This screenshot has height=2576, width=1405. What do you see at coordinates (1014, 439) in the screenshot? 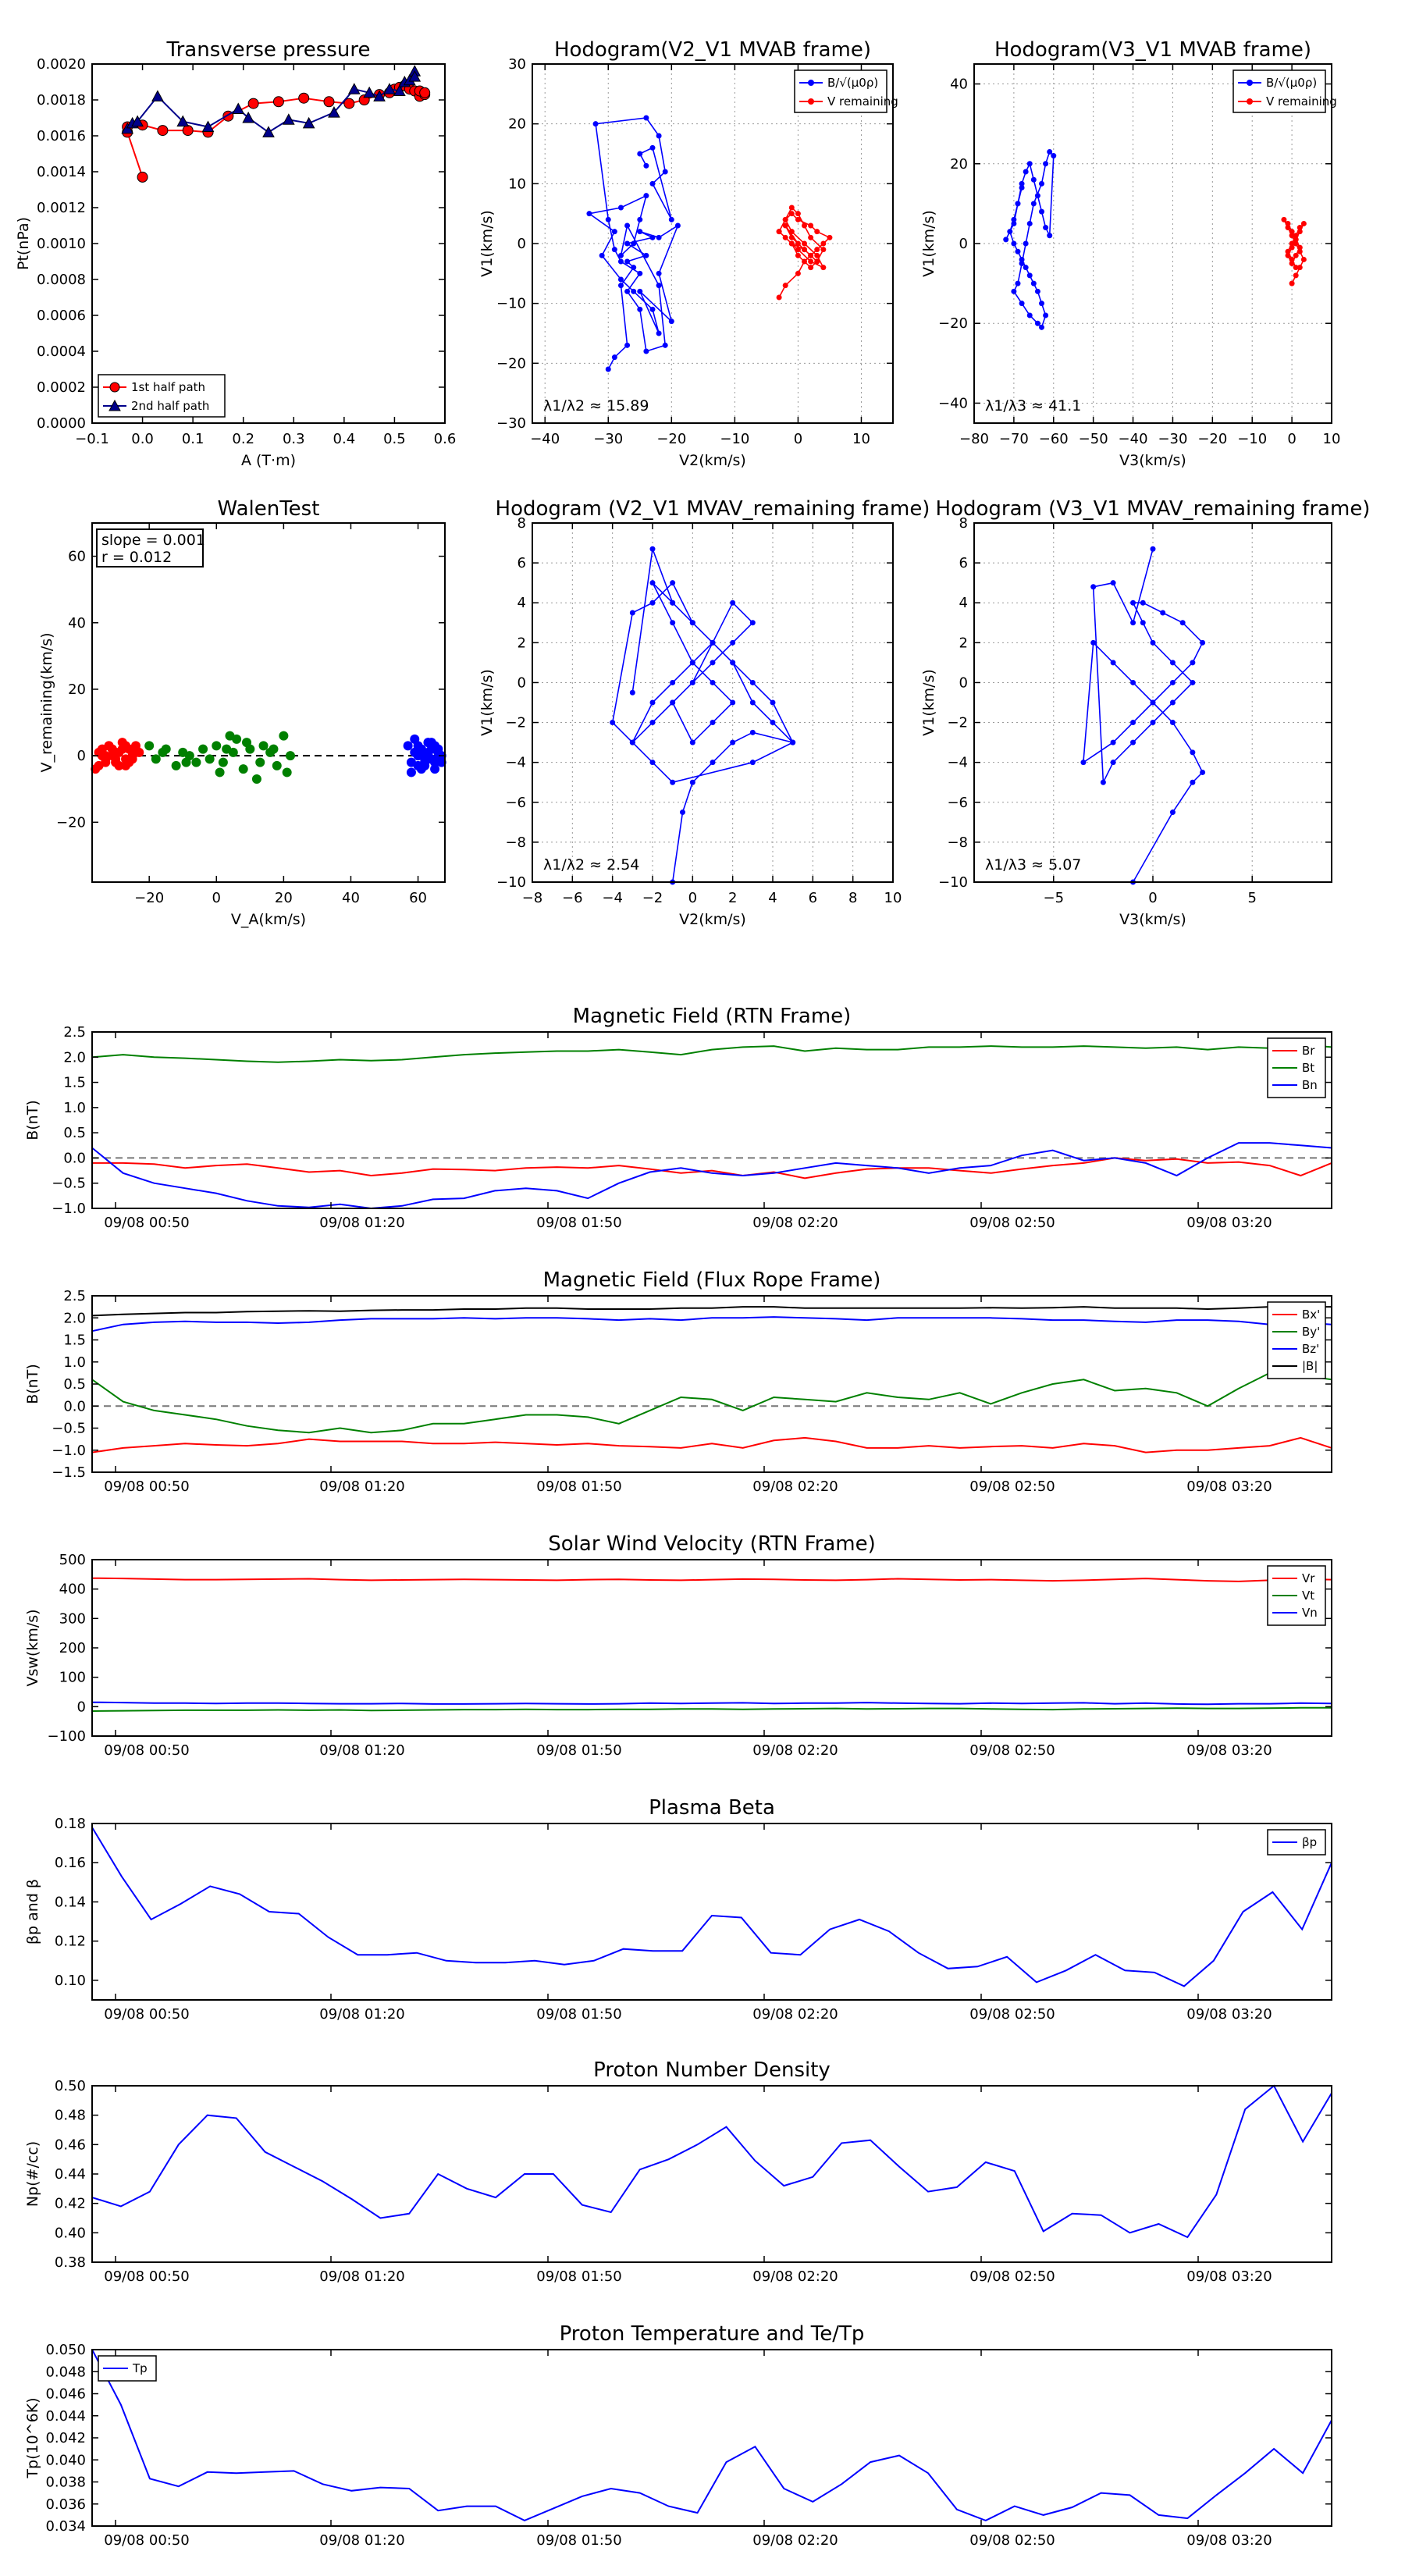
I see `x-tick-label: −70` at bounding box center [1014, 439].